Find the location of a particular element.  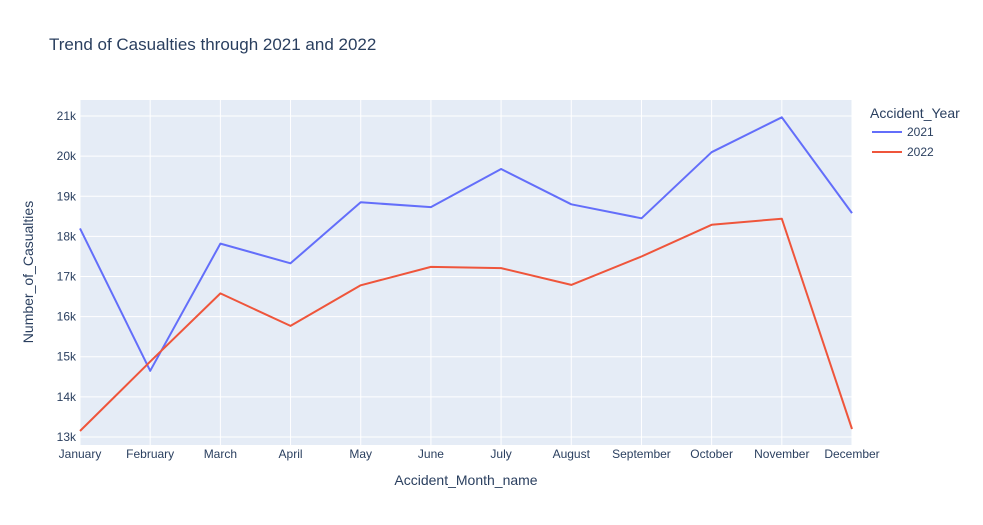

x-tick-label: April is located at coordinates (291, 454).